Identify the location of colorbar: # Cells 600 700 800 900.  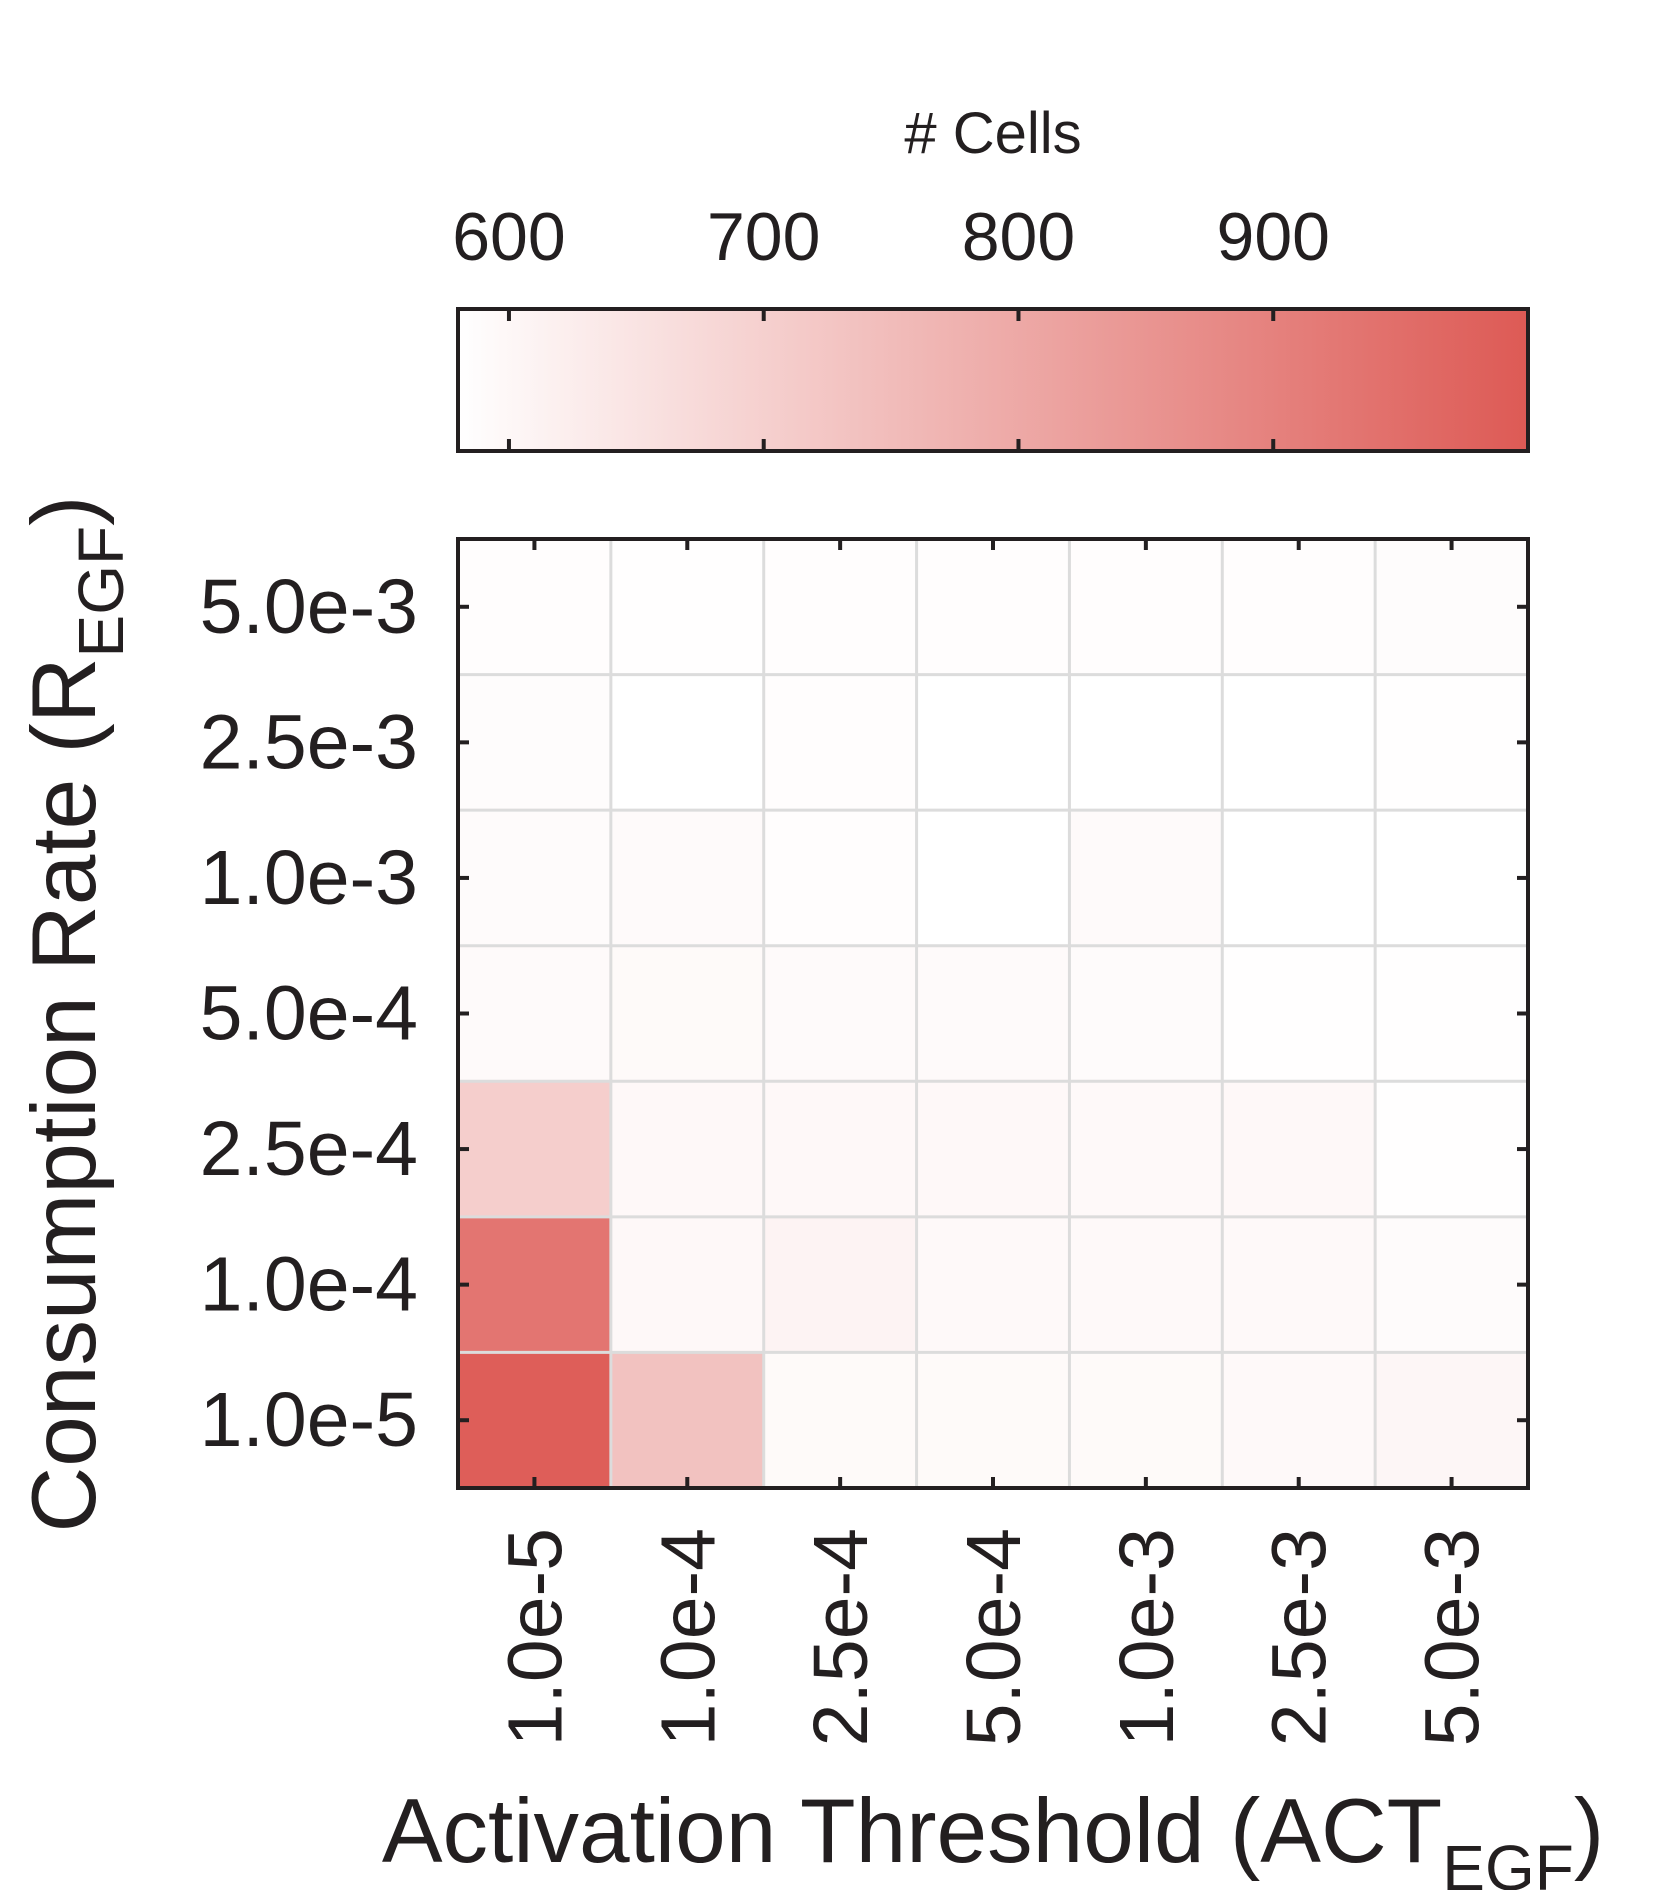
(991, 277).